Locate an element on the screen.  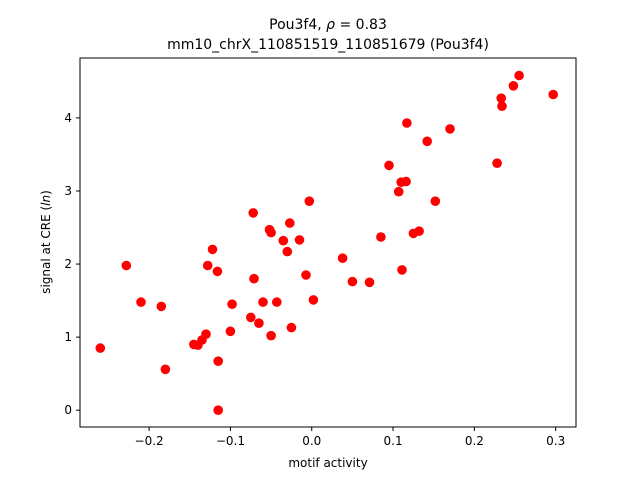
y-tick-label: 4 is located at coordinates (68, 118).